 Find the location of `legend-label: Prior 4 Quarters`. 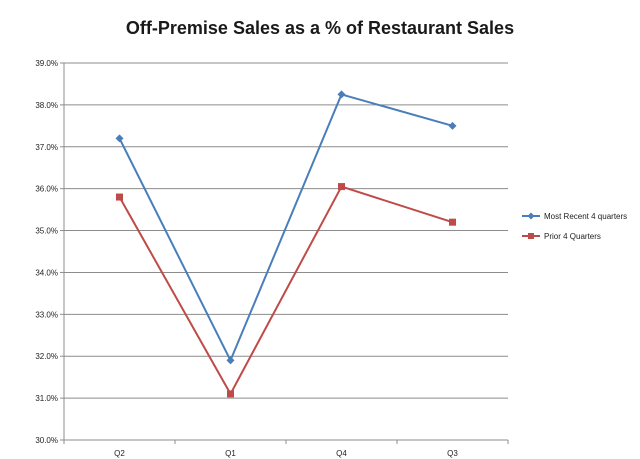

legend-label: Prior 4 Quarters is located at coordinates (572, 236).